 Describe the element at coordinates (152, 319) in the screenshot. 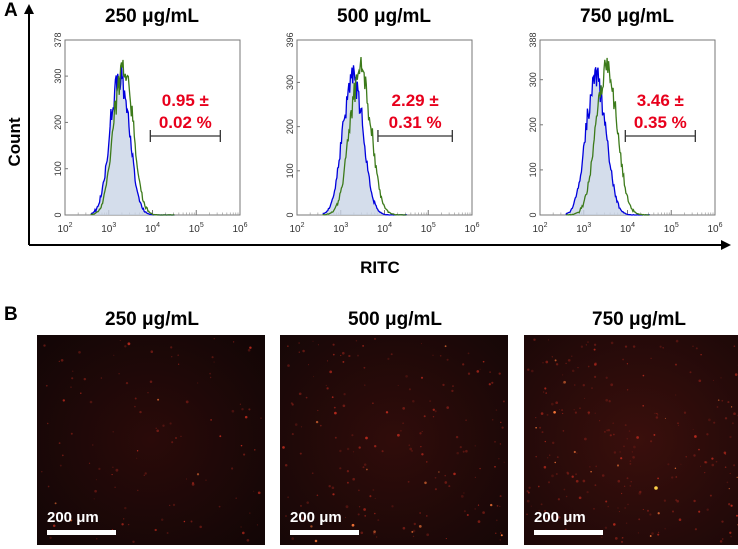

I see `micrograph-title: 250 μg/mL` at that location.